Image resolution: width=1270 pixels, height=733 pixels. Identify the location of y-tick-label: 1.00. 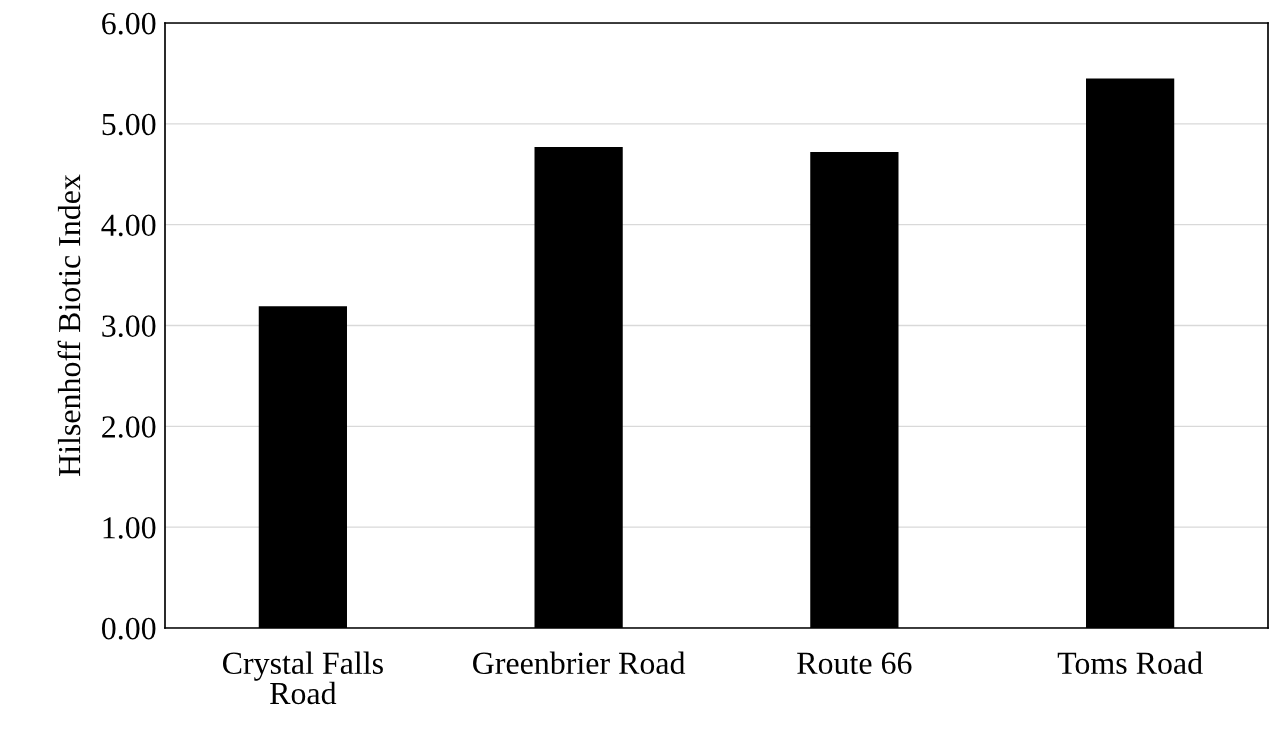
(129, 528).